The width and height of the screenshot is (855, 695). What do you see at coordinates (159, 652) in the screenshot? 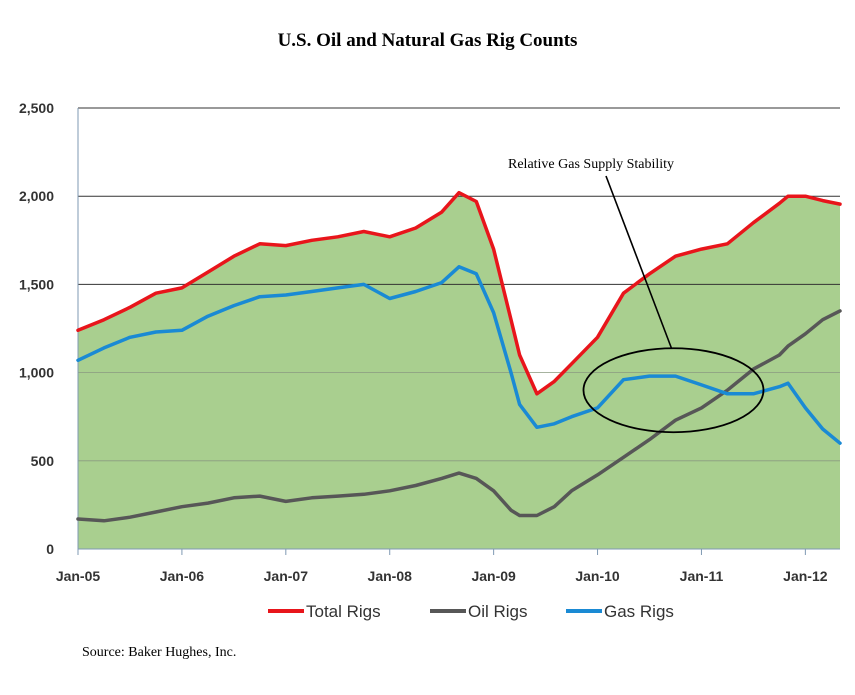
I see `source-note: Source: Baker Hughes, Inc.` at bounding box center [159, 652].